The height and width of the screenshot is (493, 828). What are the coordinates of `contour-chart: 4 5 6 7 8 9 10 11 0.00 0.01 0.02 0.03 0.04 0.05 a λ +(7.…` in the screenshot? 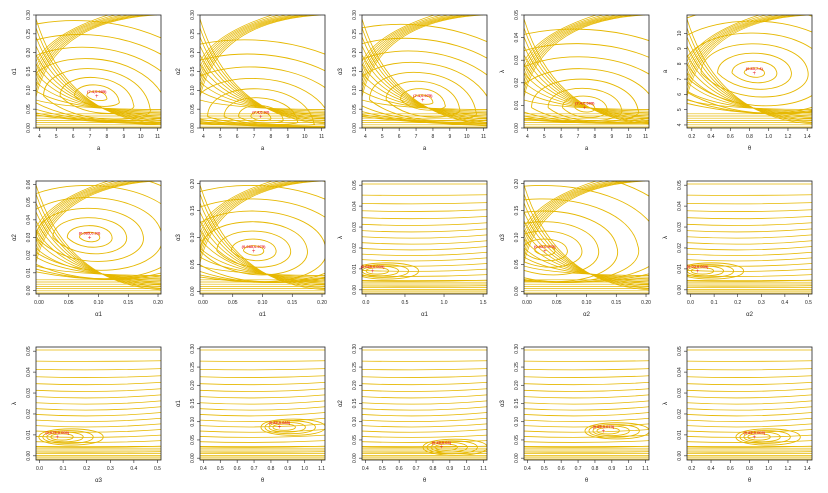 It's located at (575, 81).